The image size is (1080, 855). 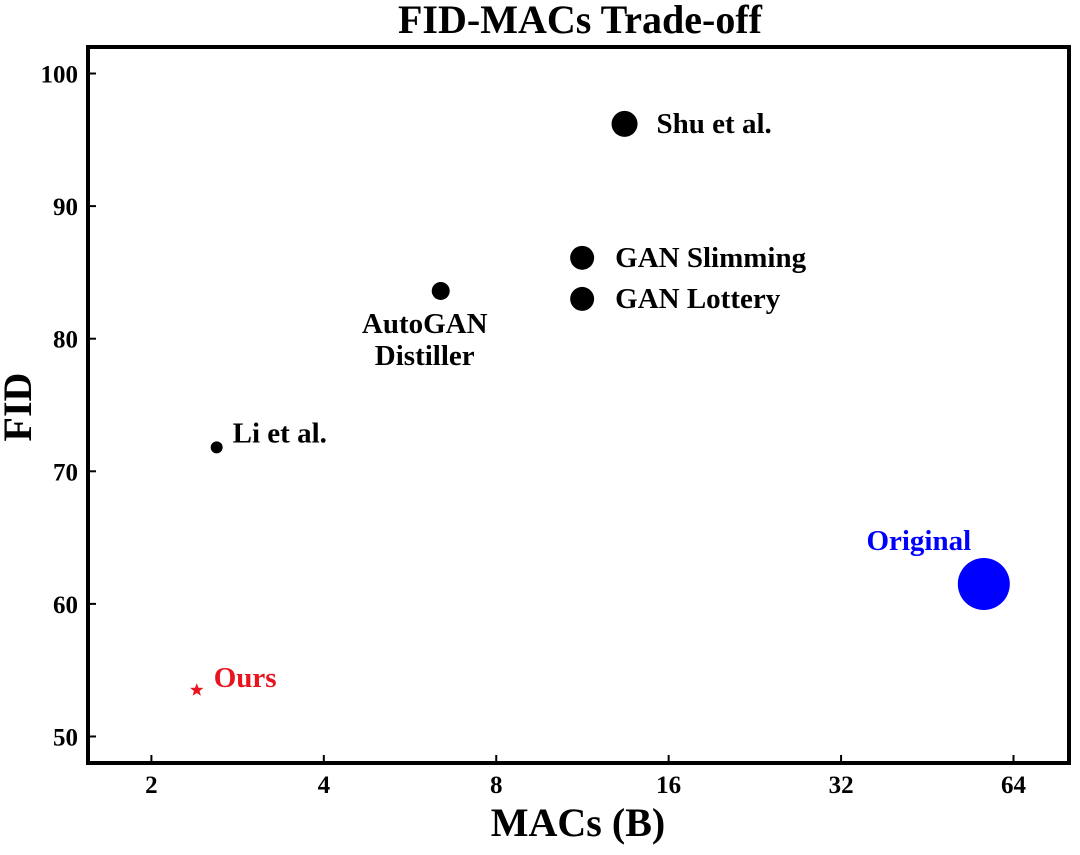 What do you see at coordinates (197, 689) in the screenshot?
I see `point-ours` at bounding box center [197, 689].